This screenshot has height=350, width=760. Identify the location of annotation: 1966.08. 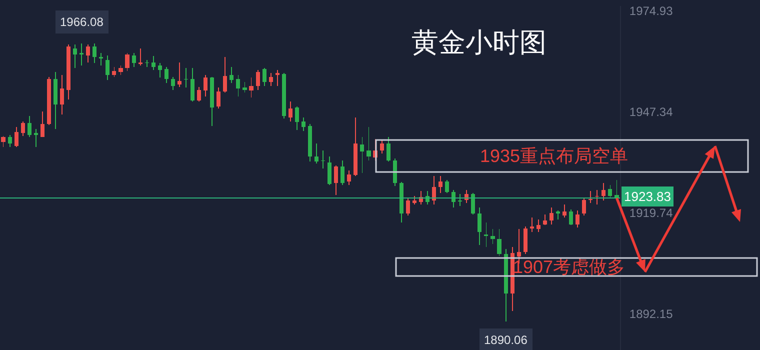
(82, 22).